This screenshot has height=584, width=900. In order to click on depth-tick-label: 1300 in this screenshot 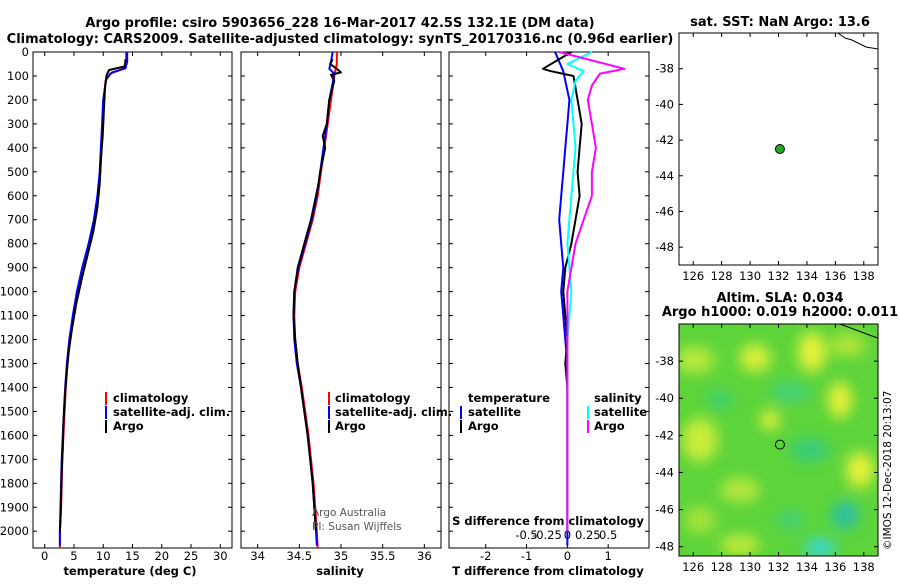, I will do `click(14, 363)`.